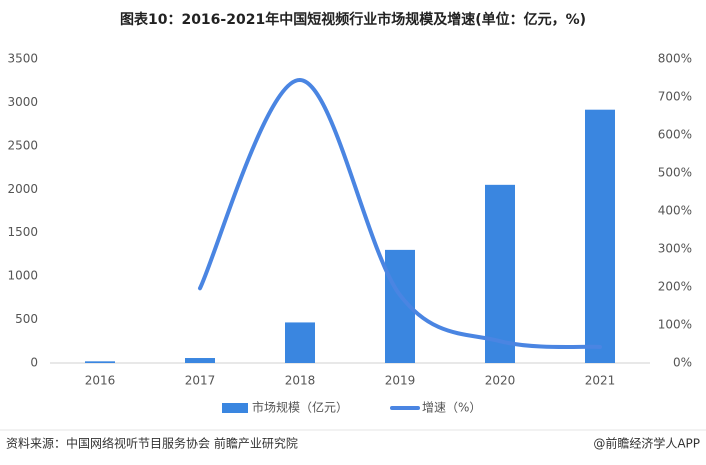  What do you see at coordinates (22, 232) in the screenshot?
I see `y-tick-label: 1500` at bounding box center [22, 232].